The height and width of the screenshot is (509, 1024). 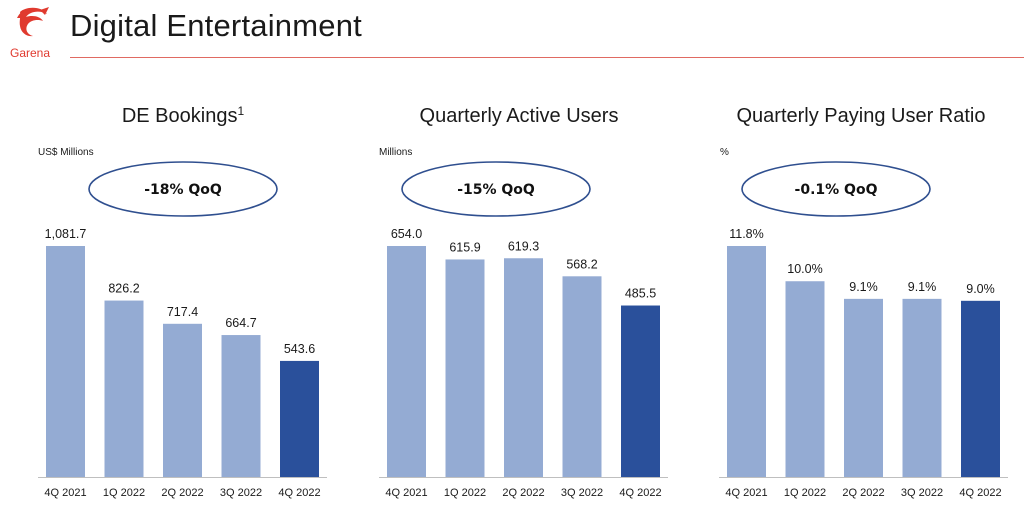 What do you see at coordinates (30, 53) in the screenshot?
I see `logo-text: Garena` at bounding box center [30, 53].